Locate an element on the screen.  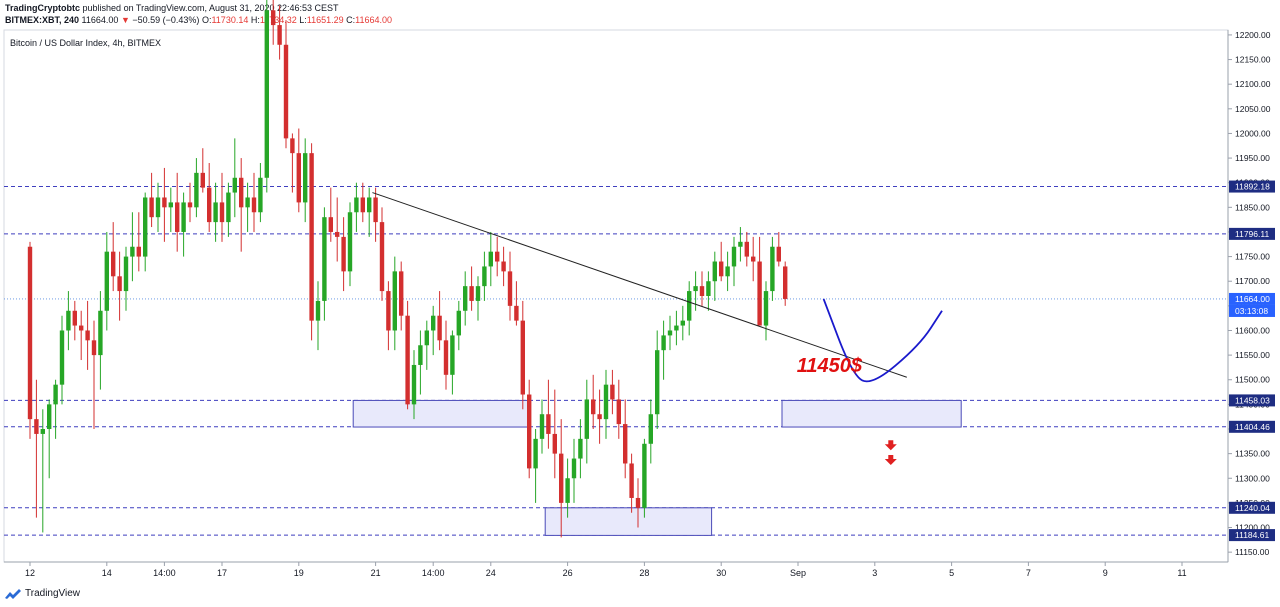
y-tick-label: 11500.00 is located at coordinates (1252, 380).